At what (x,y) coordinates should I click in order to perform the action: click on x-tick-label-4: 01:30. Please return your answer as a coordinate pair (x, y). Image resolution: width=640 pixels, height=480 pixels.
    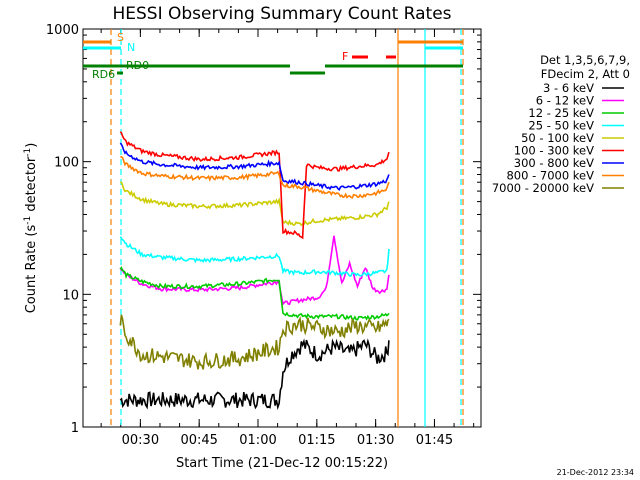
    Looking at the image, I should click on (375, 440).